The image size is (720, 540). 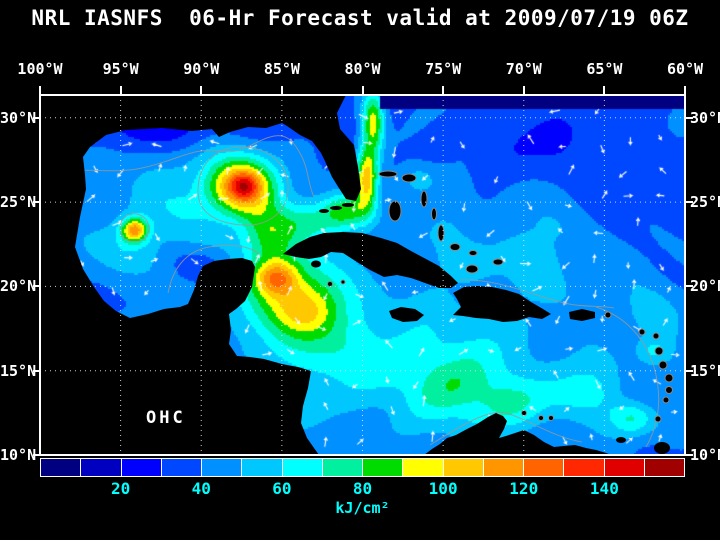 What do you see at coordinates (18, 117) in the screenshot?
I see `lat-tick-label: 30°N` at bounding box center [18, 117].